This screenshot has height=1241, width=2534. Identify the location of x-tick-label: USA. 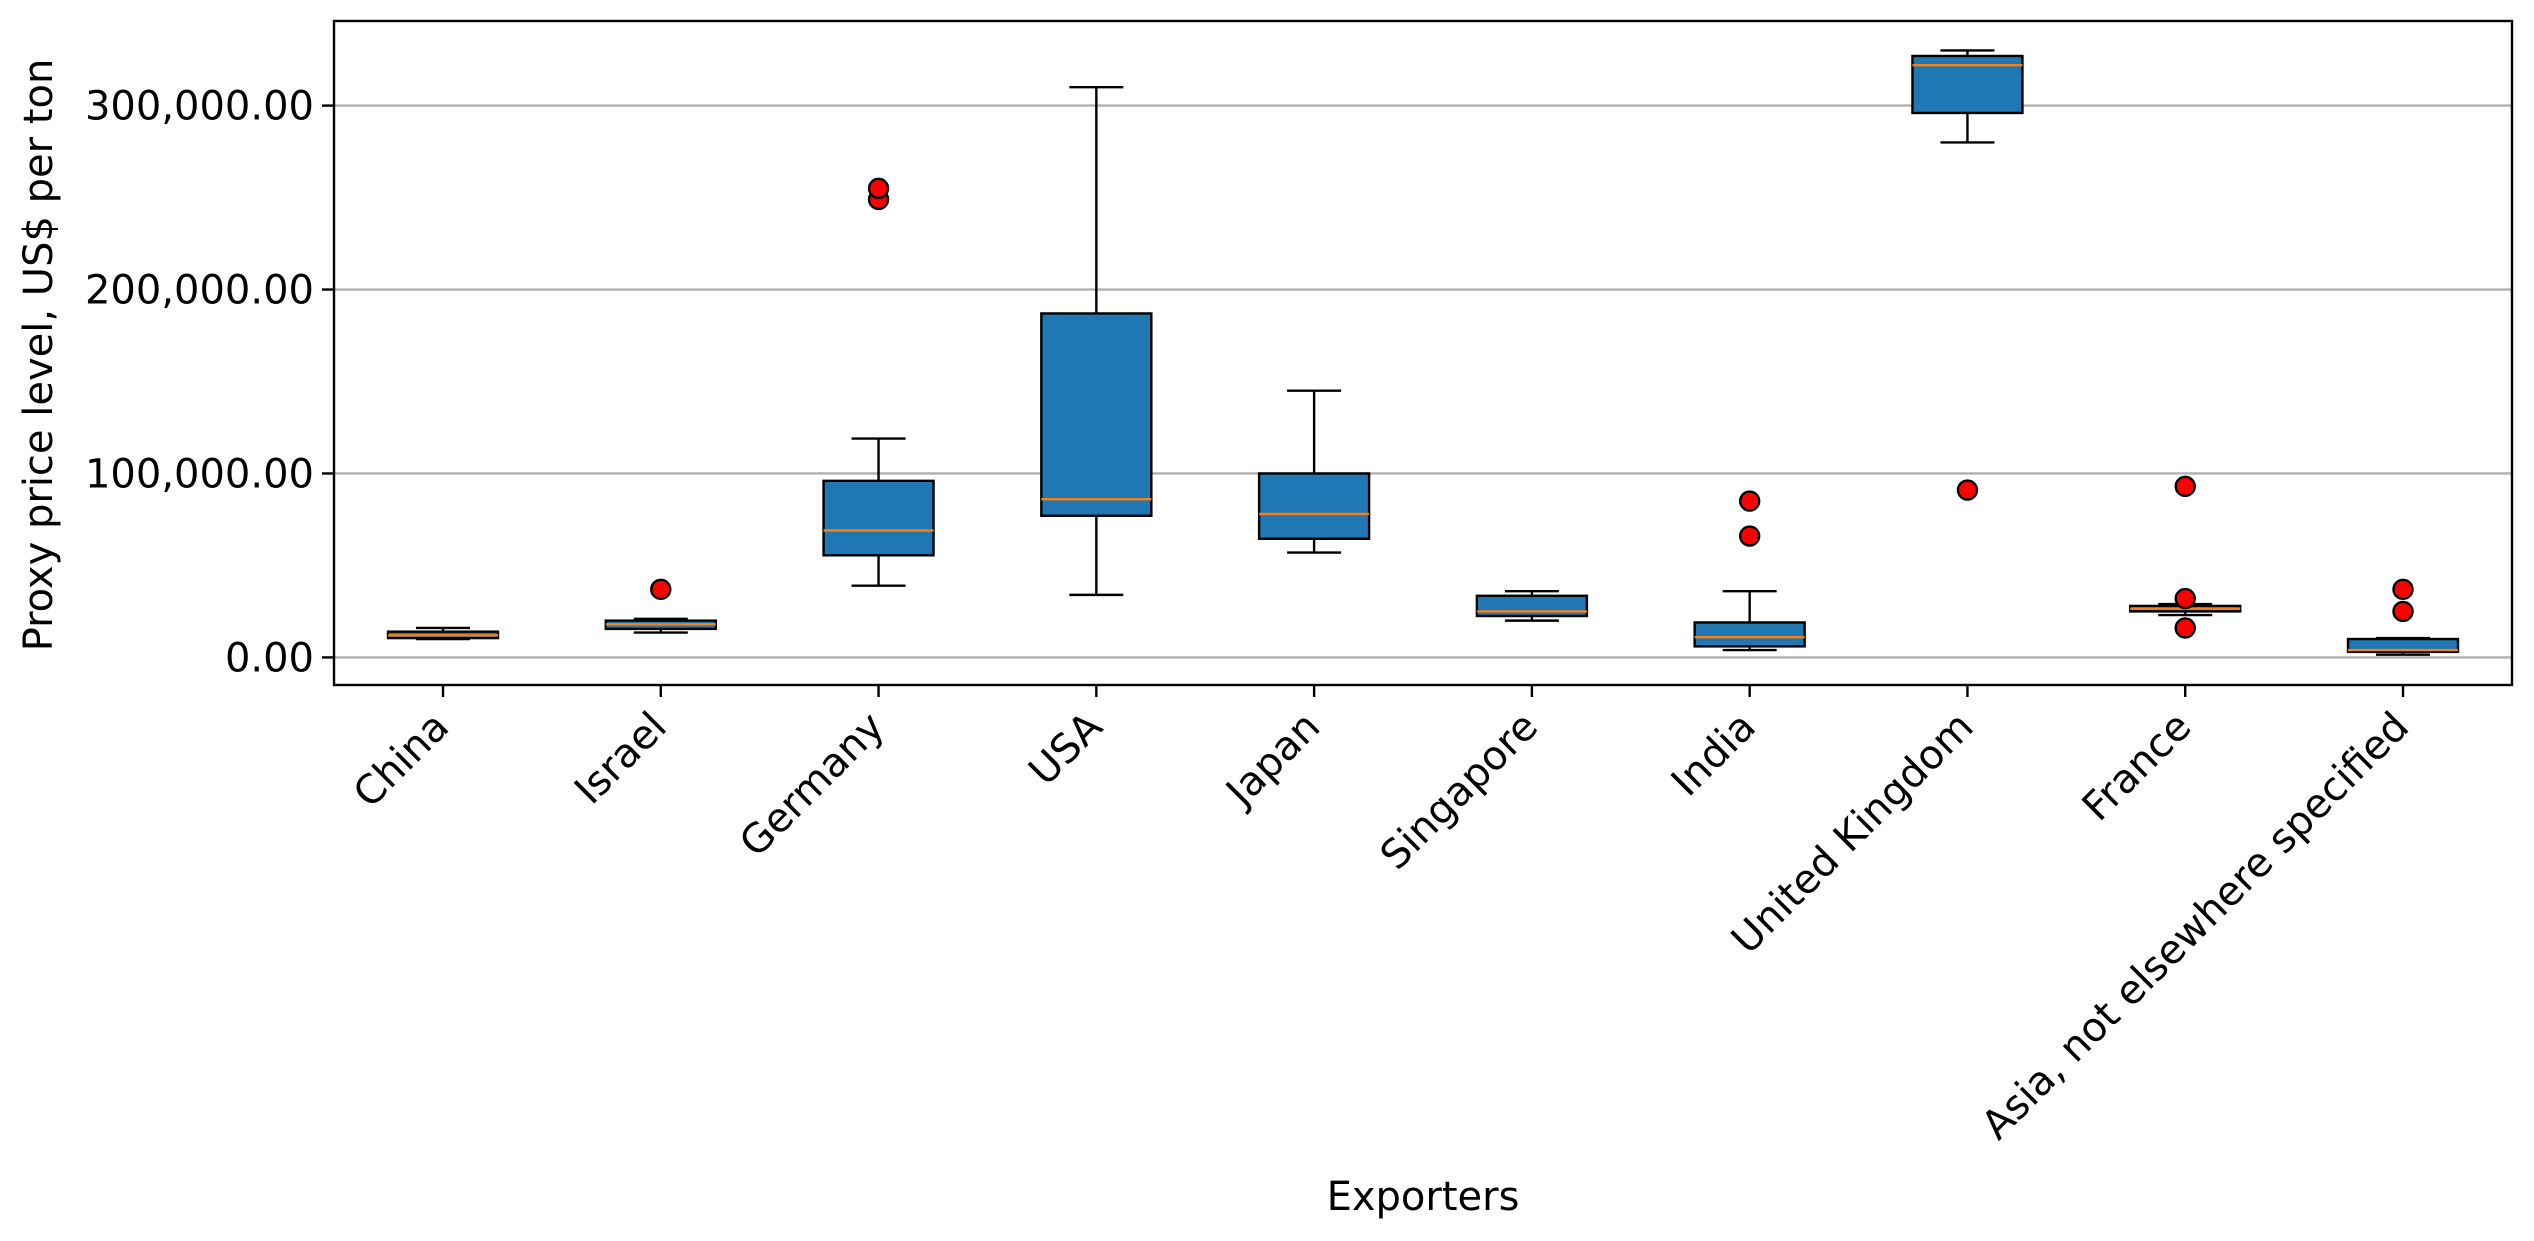
(1066, 749).